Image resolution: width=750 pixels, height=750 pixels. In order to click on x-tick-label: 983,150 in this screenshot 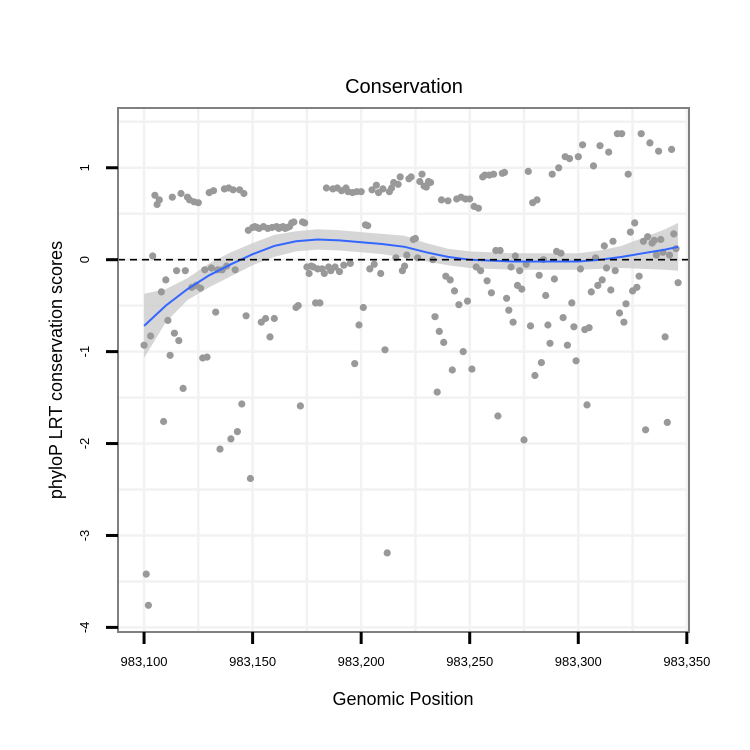, I will do `click(252, 661)`.